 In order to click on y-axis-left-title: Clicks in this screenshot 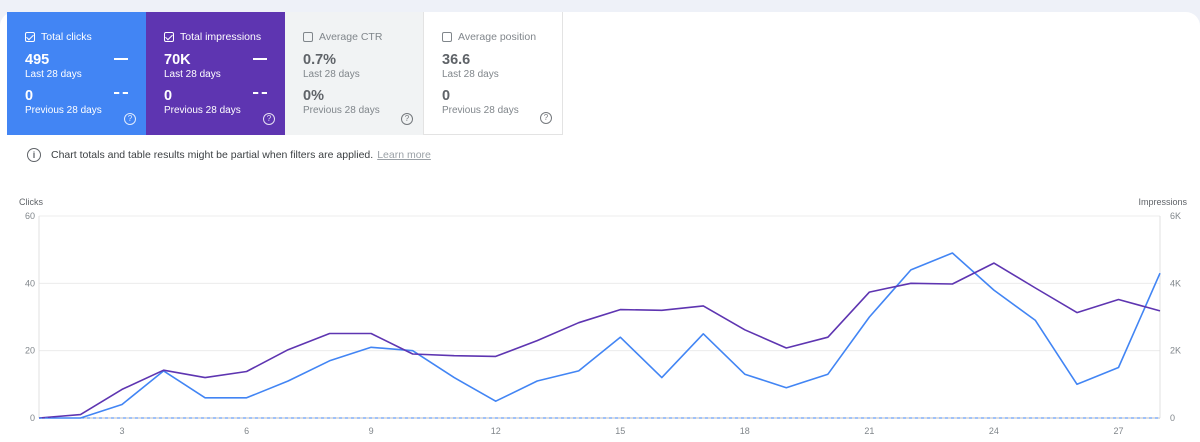, I will do `click(31, 202)`.